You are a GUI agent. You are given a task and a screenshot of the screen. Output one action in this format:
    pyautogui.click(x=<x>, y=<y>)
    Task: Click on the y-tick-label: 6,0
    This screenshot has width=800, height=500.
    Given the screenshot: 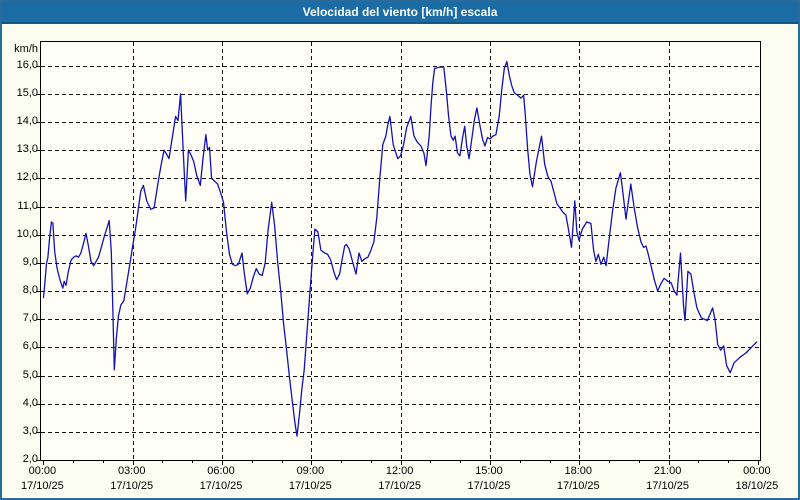 What is the action you would take?
    pyautogui.click(x=30, y=346)
    